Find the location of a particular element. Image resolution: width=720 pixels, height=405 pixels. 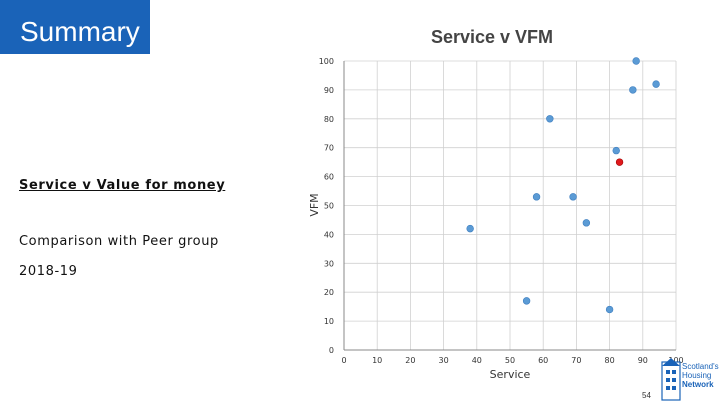

x-tick-label: 40 is located at coordinates (477, 360).